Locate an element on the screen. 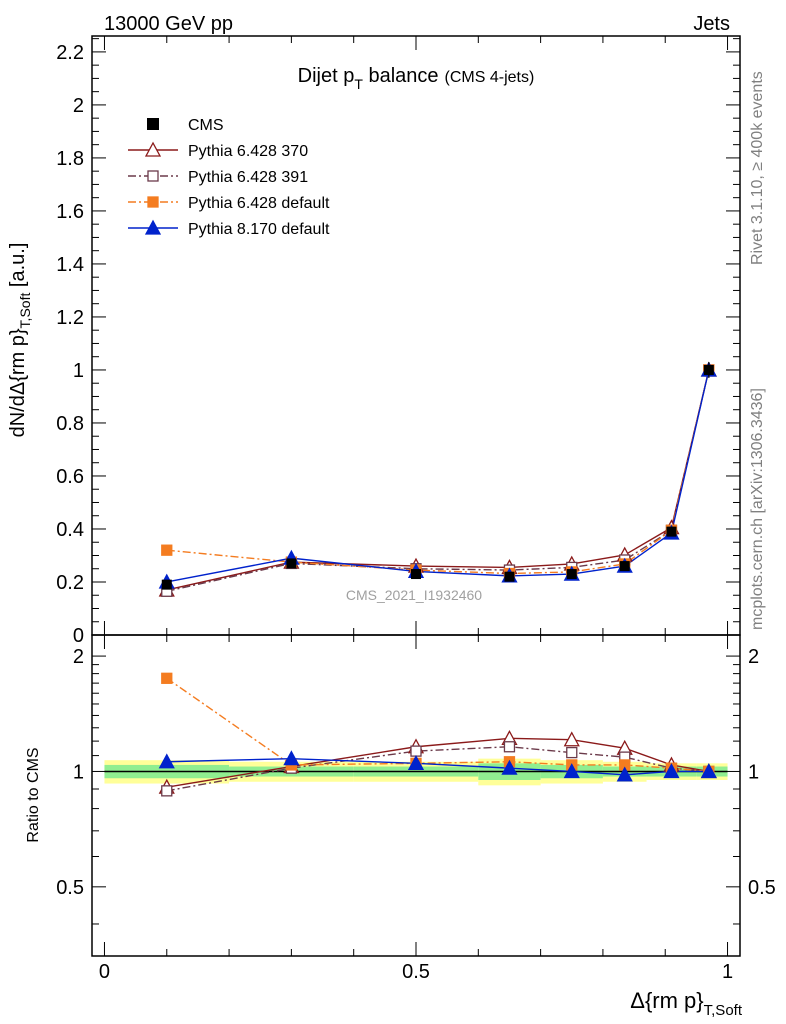  header-right: Jets is located at coordinates (711, 24).